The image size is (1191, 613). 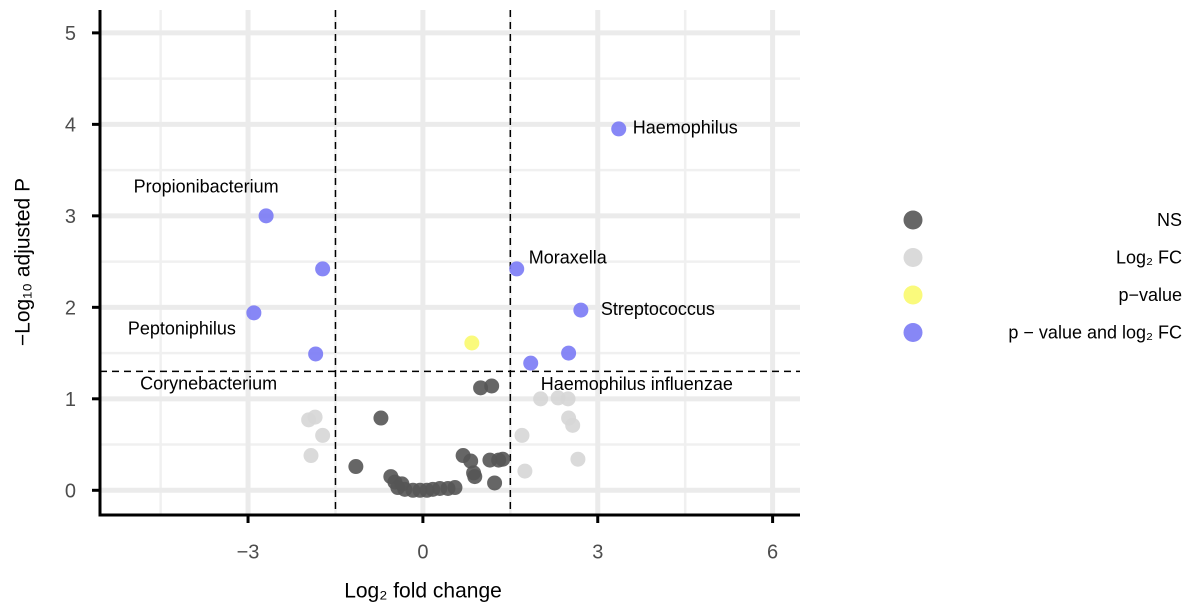 What do you see at coordinates (70, 217) in the screenshot?
I see `y-tick-label: 3` at bounding box center [70, 217].